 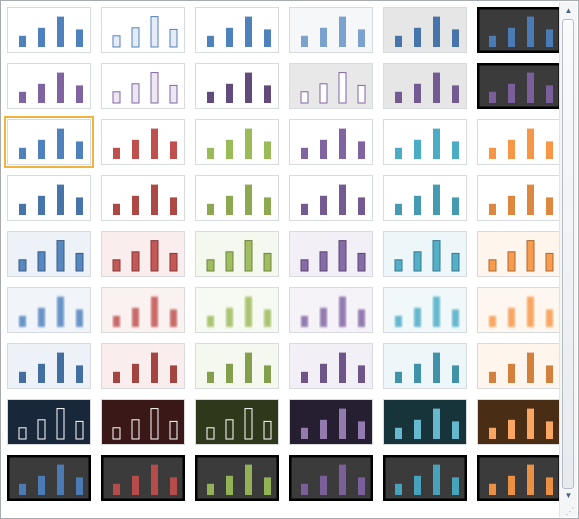 I want to click on chart-style-blue-tinted, so click(x=49, y=254).